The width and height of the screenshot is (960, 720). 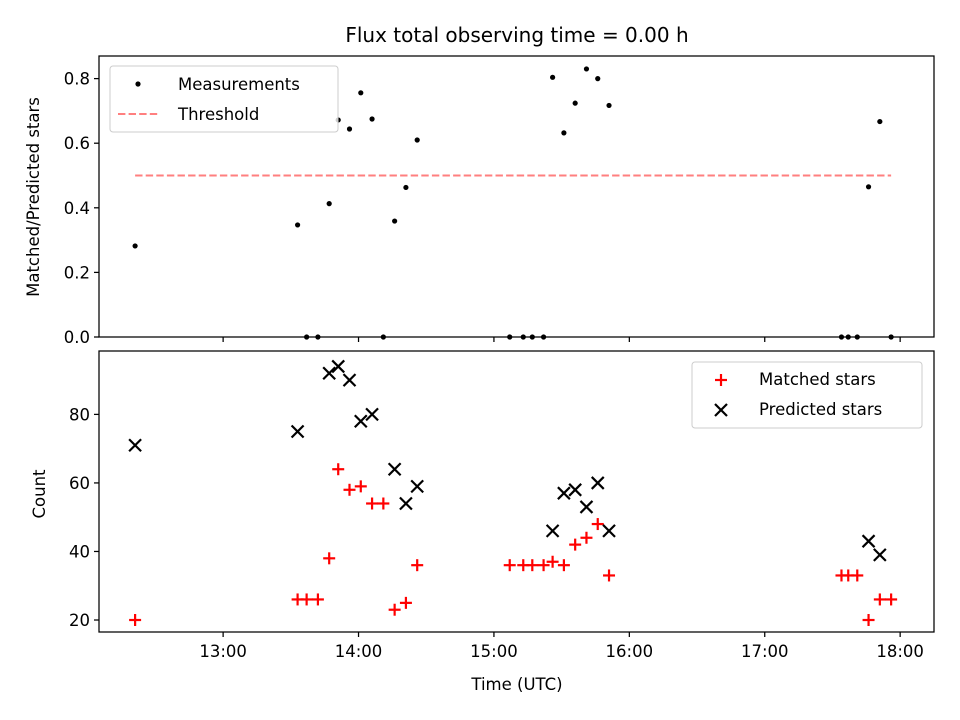 What do you see at coordinates (79, 414) in the screenshot?
I see `bottom-ytick-label: 80` at bounding box center [79, 414].